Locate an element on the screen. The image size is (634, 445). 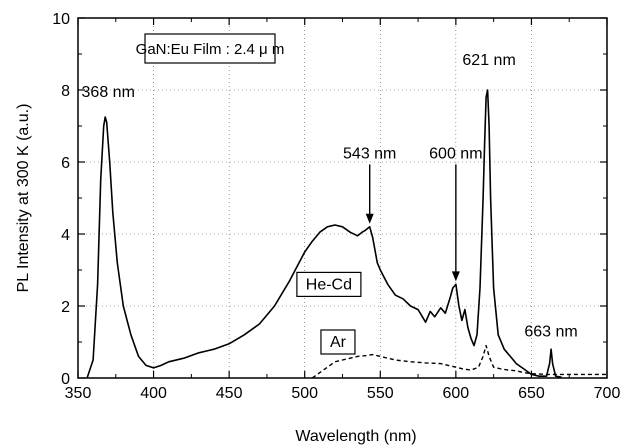
series-label-he-cd: He-Cd is located at coordinates (329, 284).